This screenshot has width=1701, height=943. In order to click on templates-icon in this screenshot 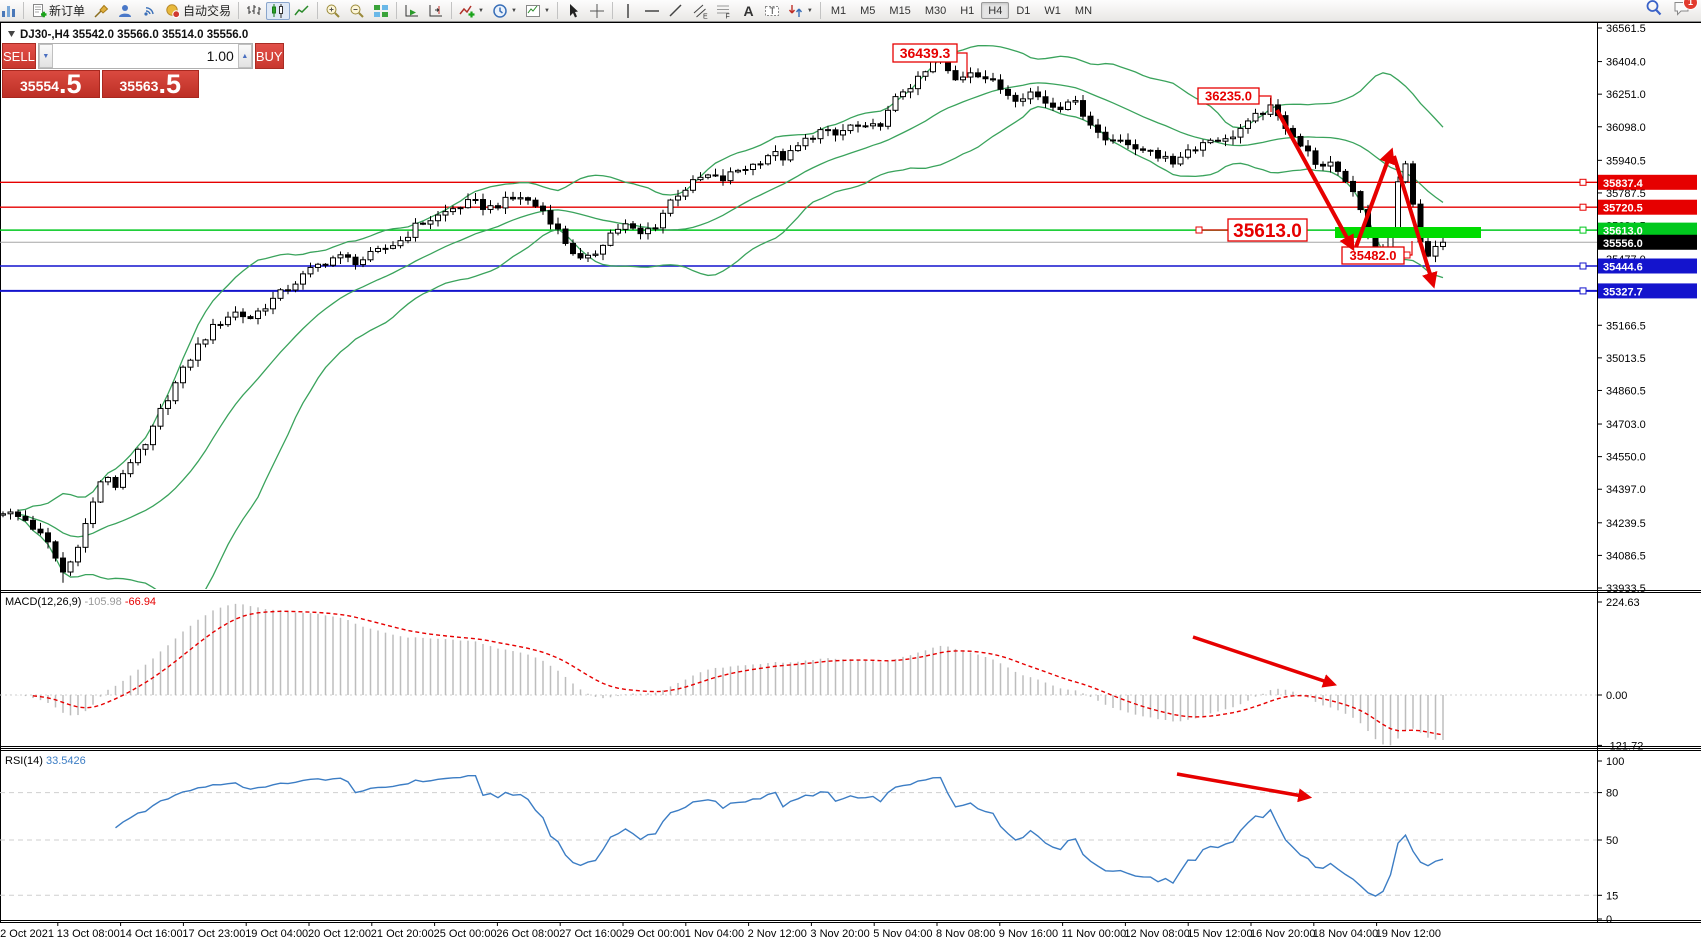, I will do `click(533, 11)`.